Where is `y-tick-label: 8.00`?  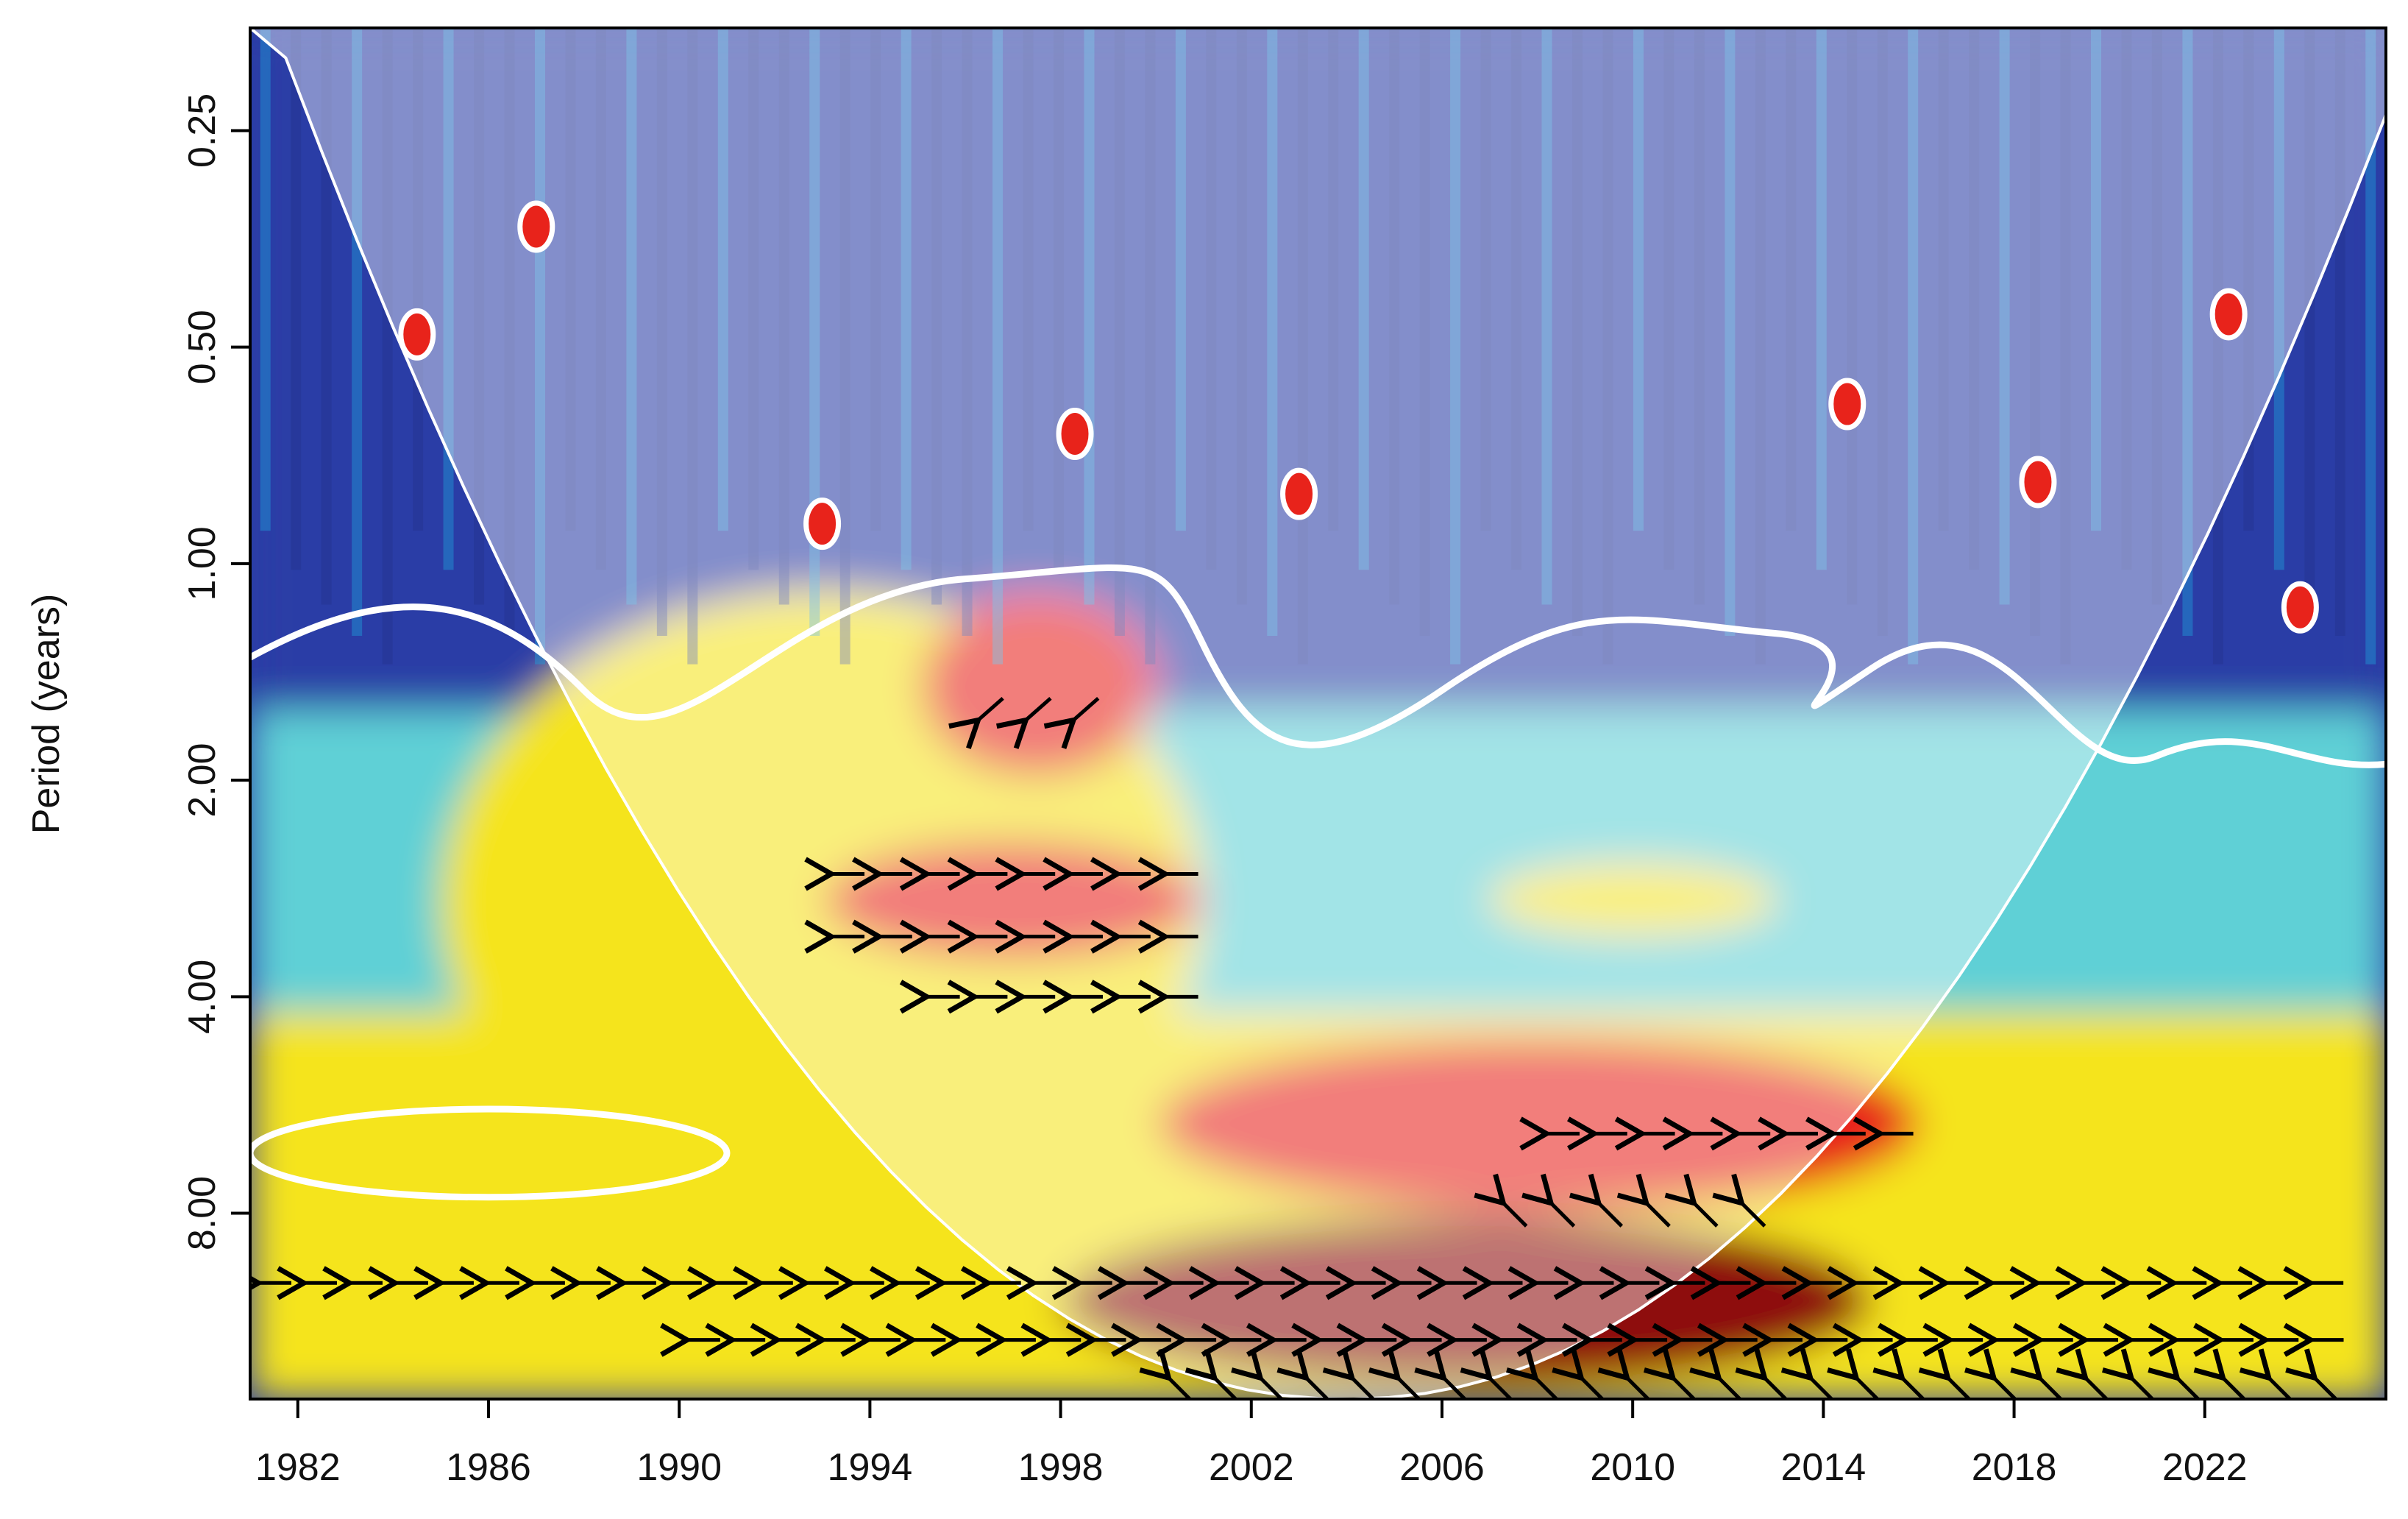 y-tick-label: 8.00 is located at coordinates (203, 1213).